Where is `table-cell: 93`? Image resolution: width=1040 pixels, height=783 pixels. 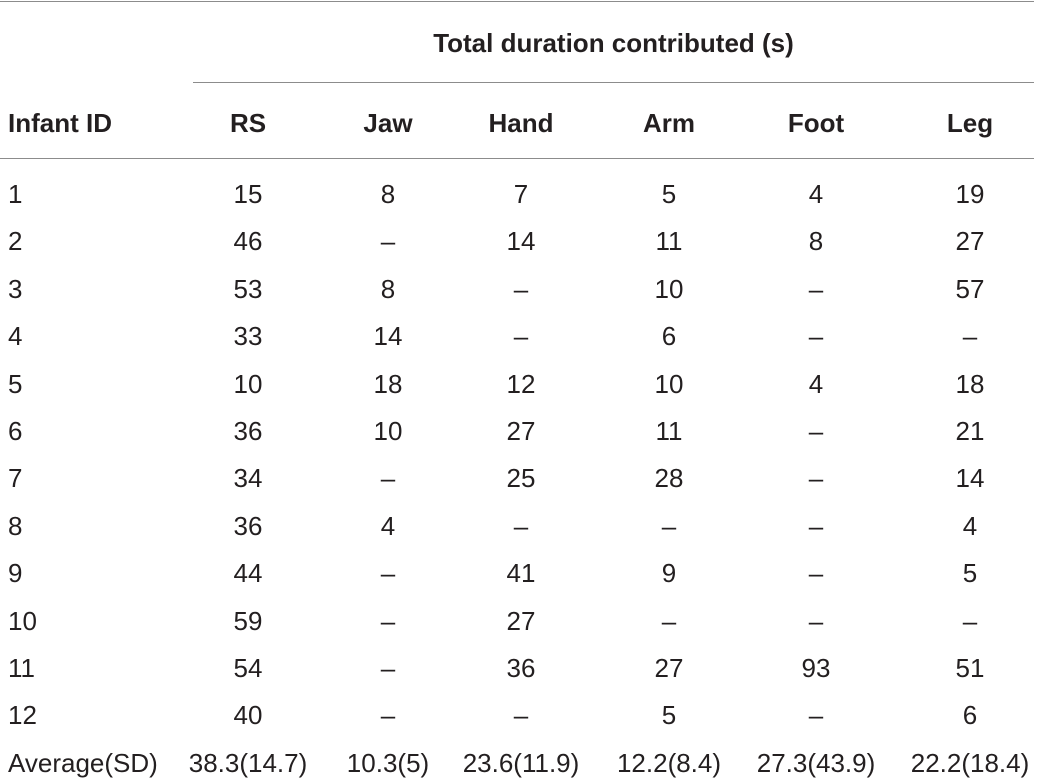 table-cell: 93 is located at coordinates (816, 668).